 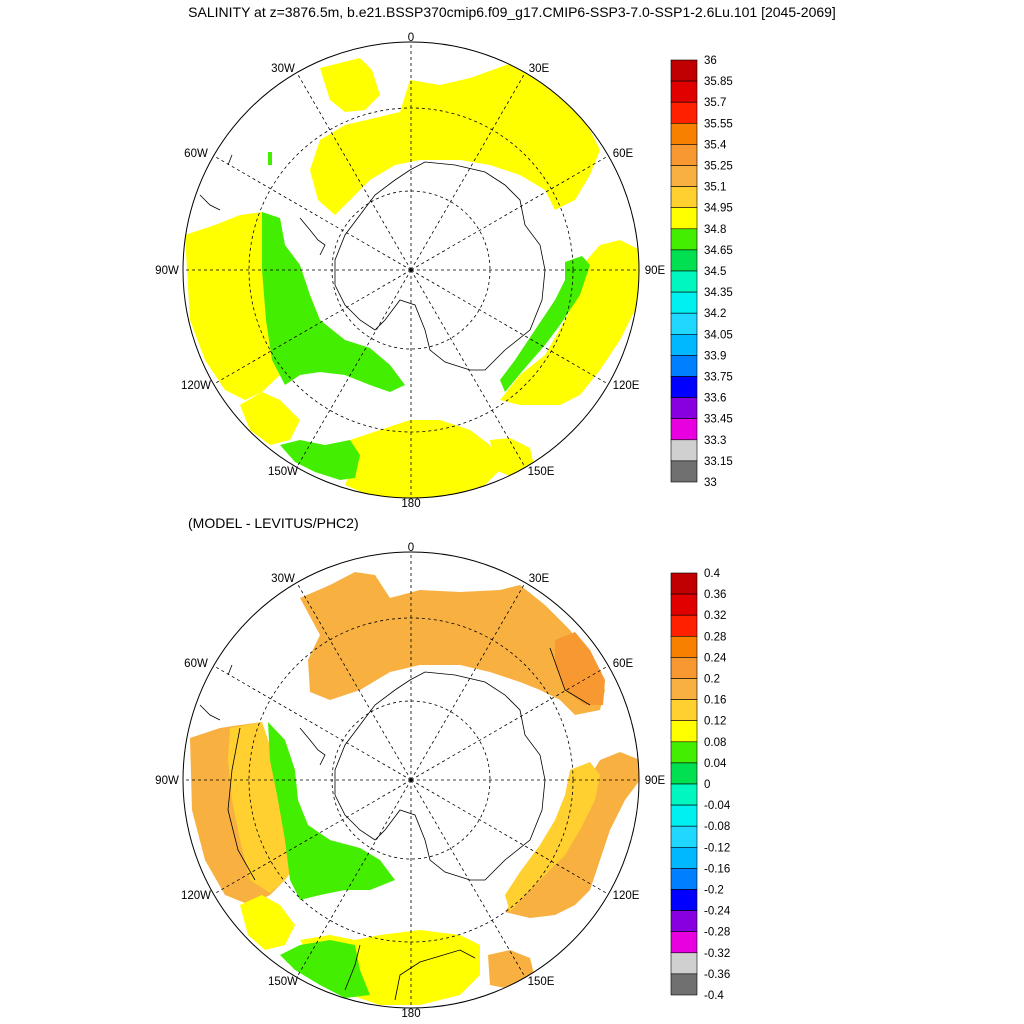 I want to click on colorbar-label: 34.8, so click(x=715, y=230).